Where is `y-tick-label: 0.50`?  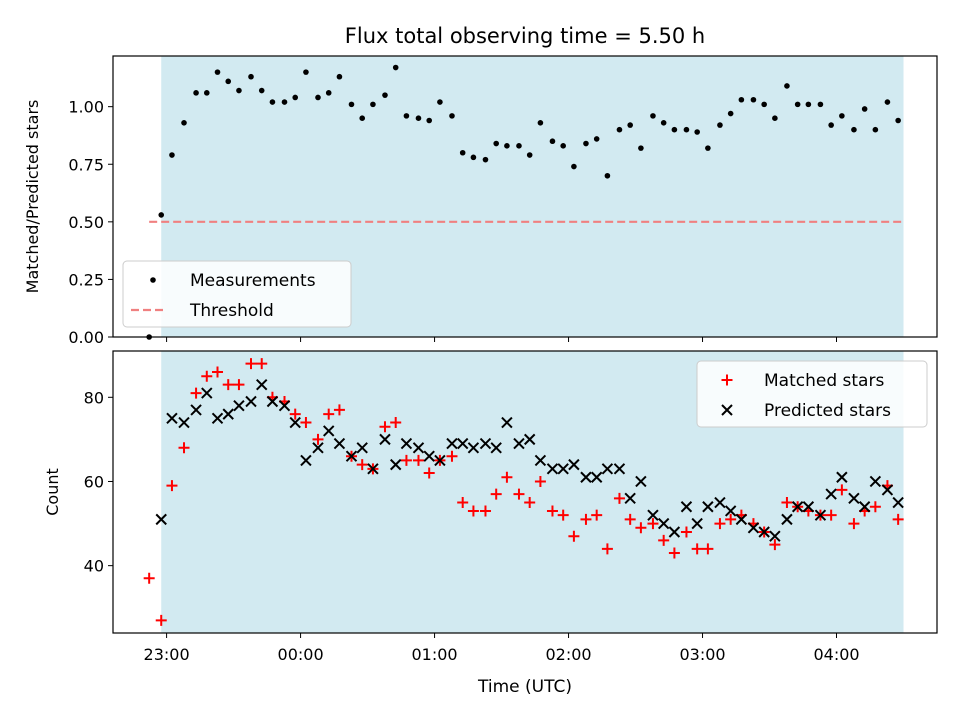 y-tick-label: 0.50 is located at coordinates (86, 222).